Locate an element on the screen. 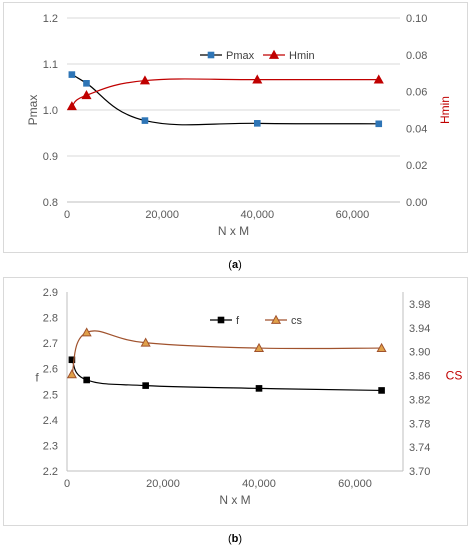 The image size is (470, 550). y-left-tick-label: 1.0 is located at coordinates (50, 111).